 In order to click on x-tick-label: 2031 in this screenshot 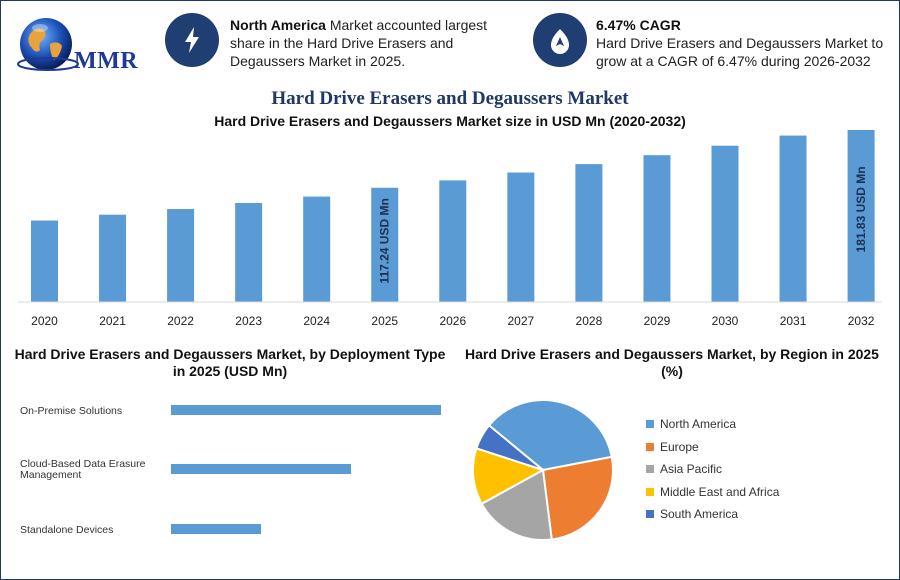, I will do `click(793, 321)`.